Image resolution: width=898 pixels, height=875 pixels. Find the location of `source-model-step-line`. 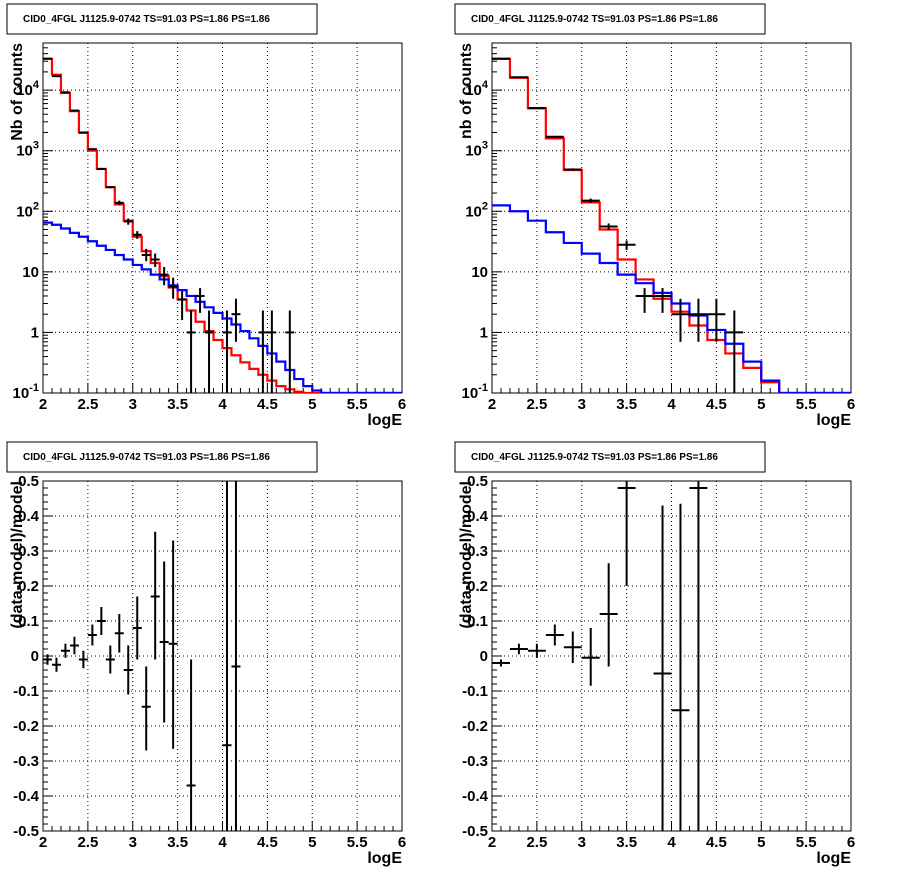

source-model-step-line is located at coordinates (671, 298).